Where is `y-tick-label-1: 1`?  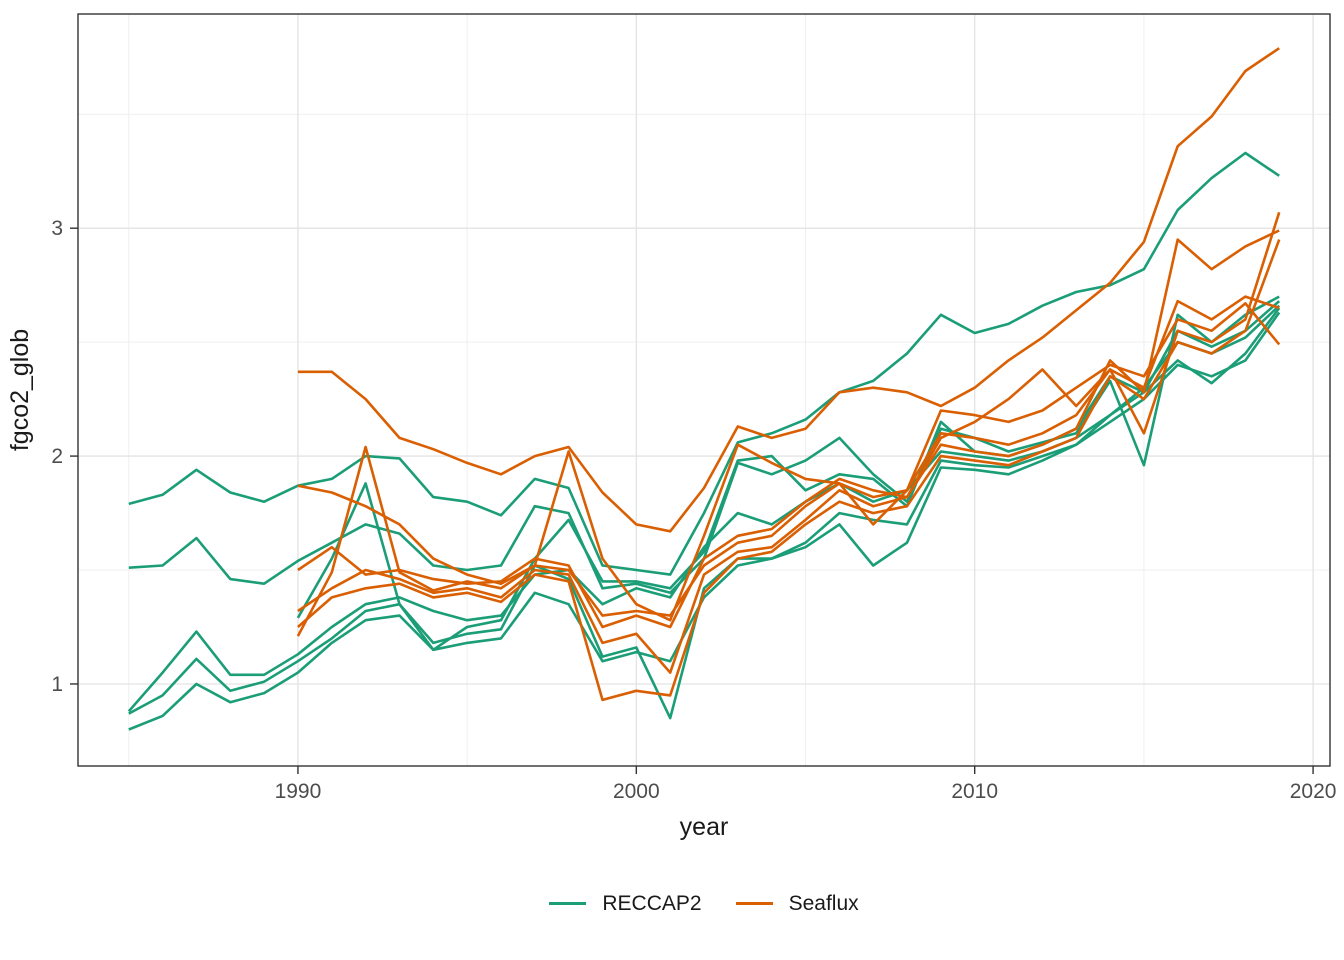 y-tick-label-1: 1 is located at coordinates (57, 684).